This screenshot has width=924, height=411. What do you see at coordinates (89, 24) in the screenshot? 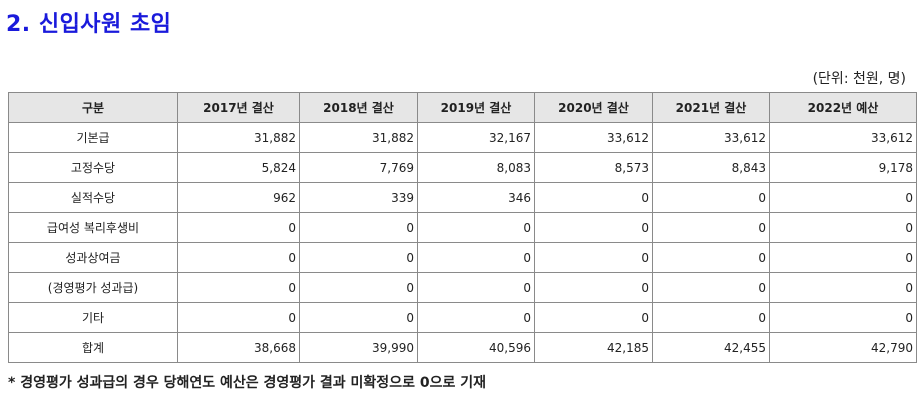
I see `page-title: 2. 신입사원 초임` at bounding box center [89, 24].